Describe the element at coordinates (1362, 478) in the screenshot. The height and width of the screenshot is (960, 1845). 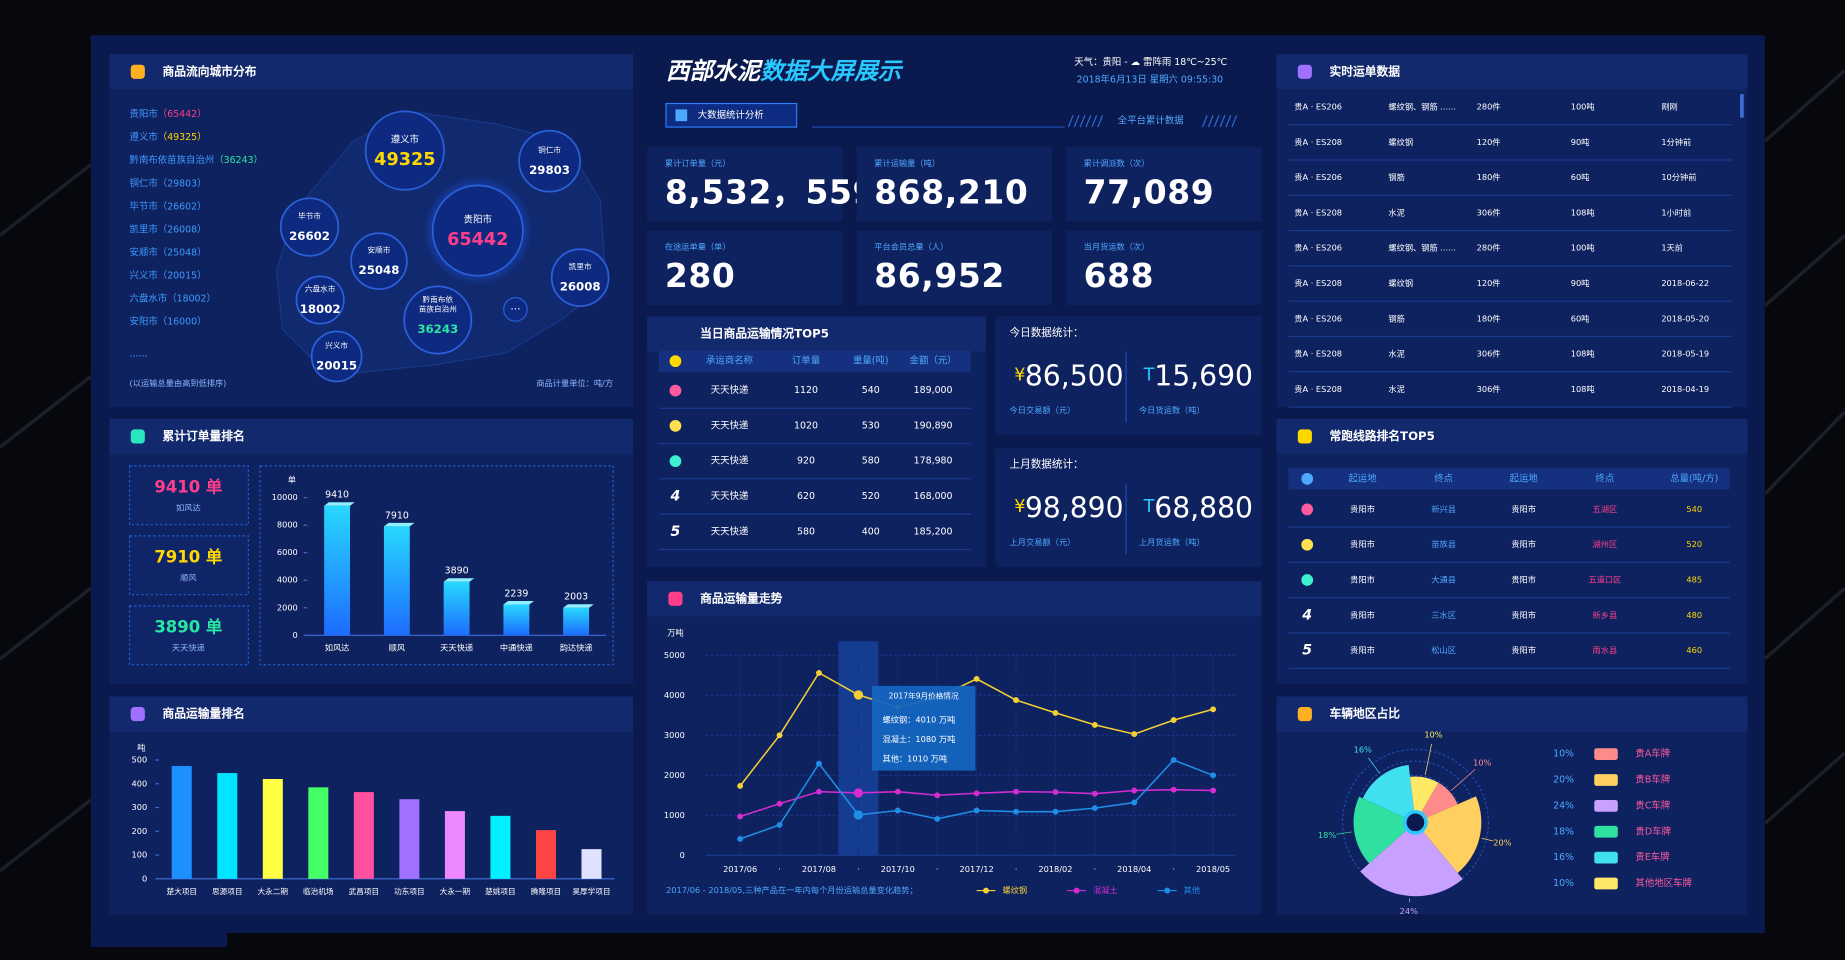
I see `table-header-cell: 起运地` at that location.